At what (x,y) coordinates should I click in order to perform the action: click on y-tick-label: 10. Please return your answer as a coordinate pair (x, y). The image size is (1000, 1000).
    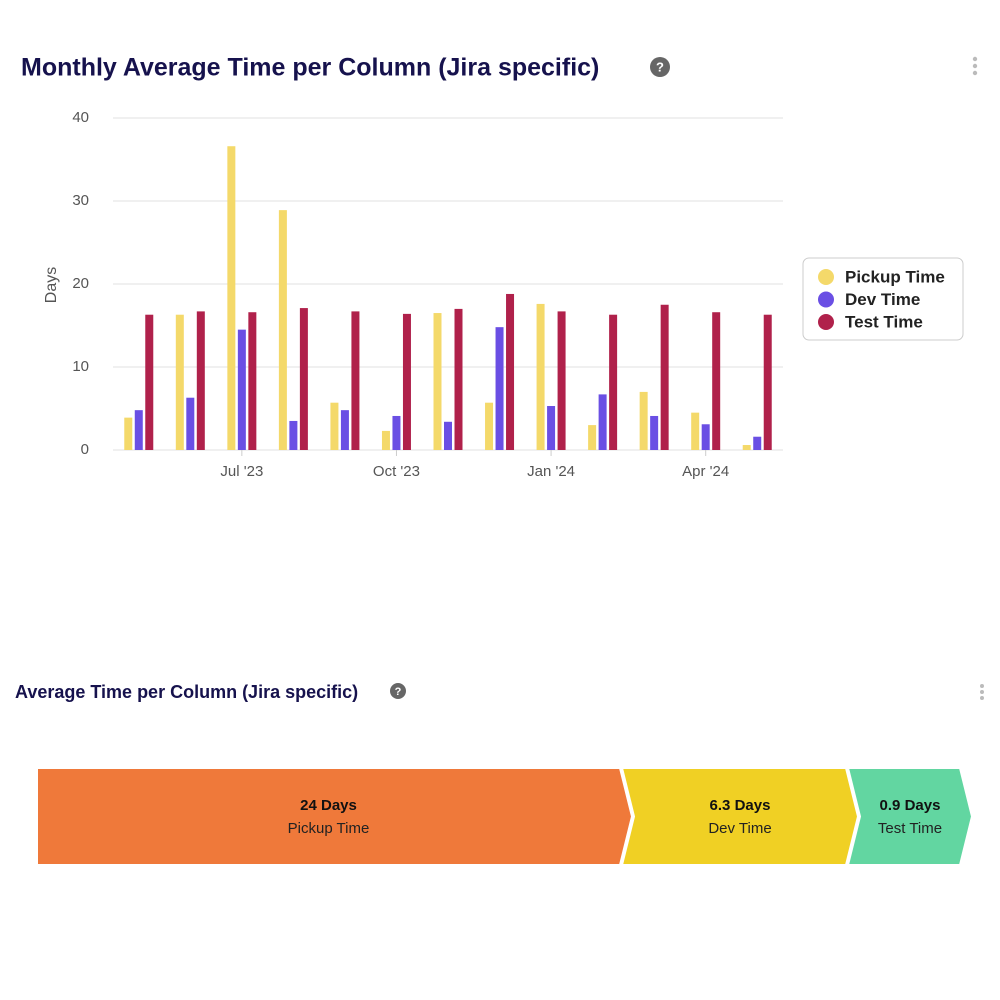
    Looking at the image, I should click on (80, 366).